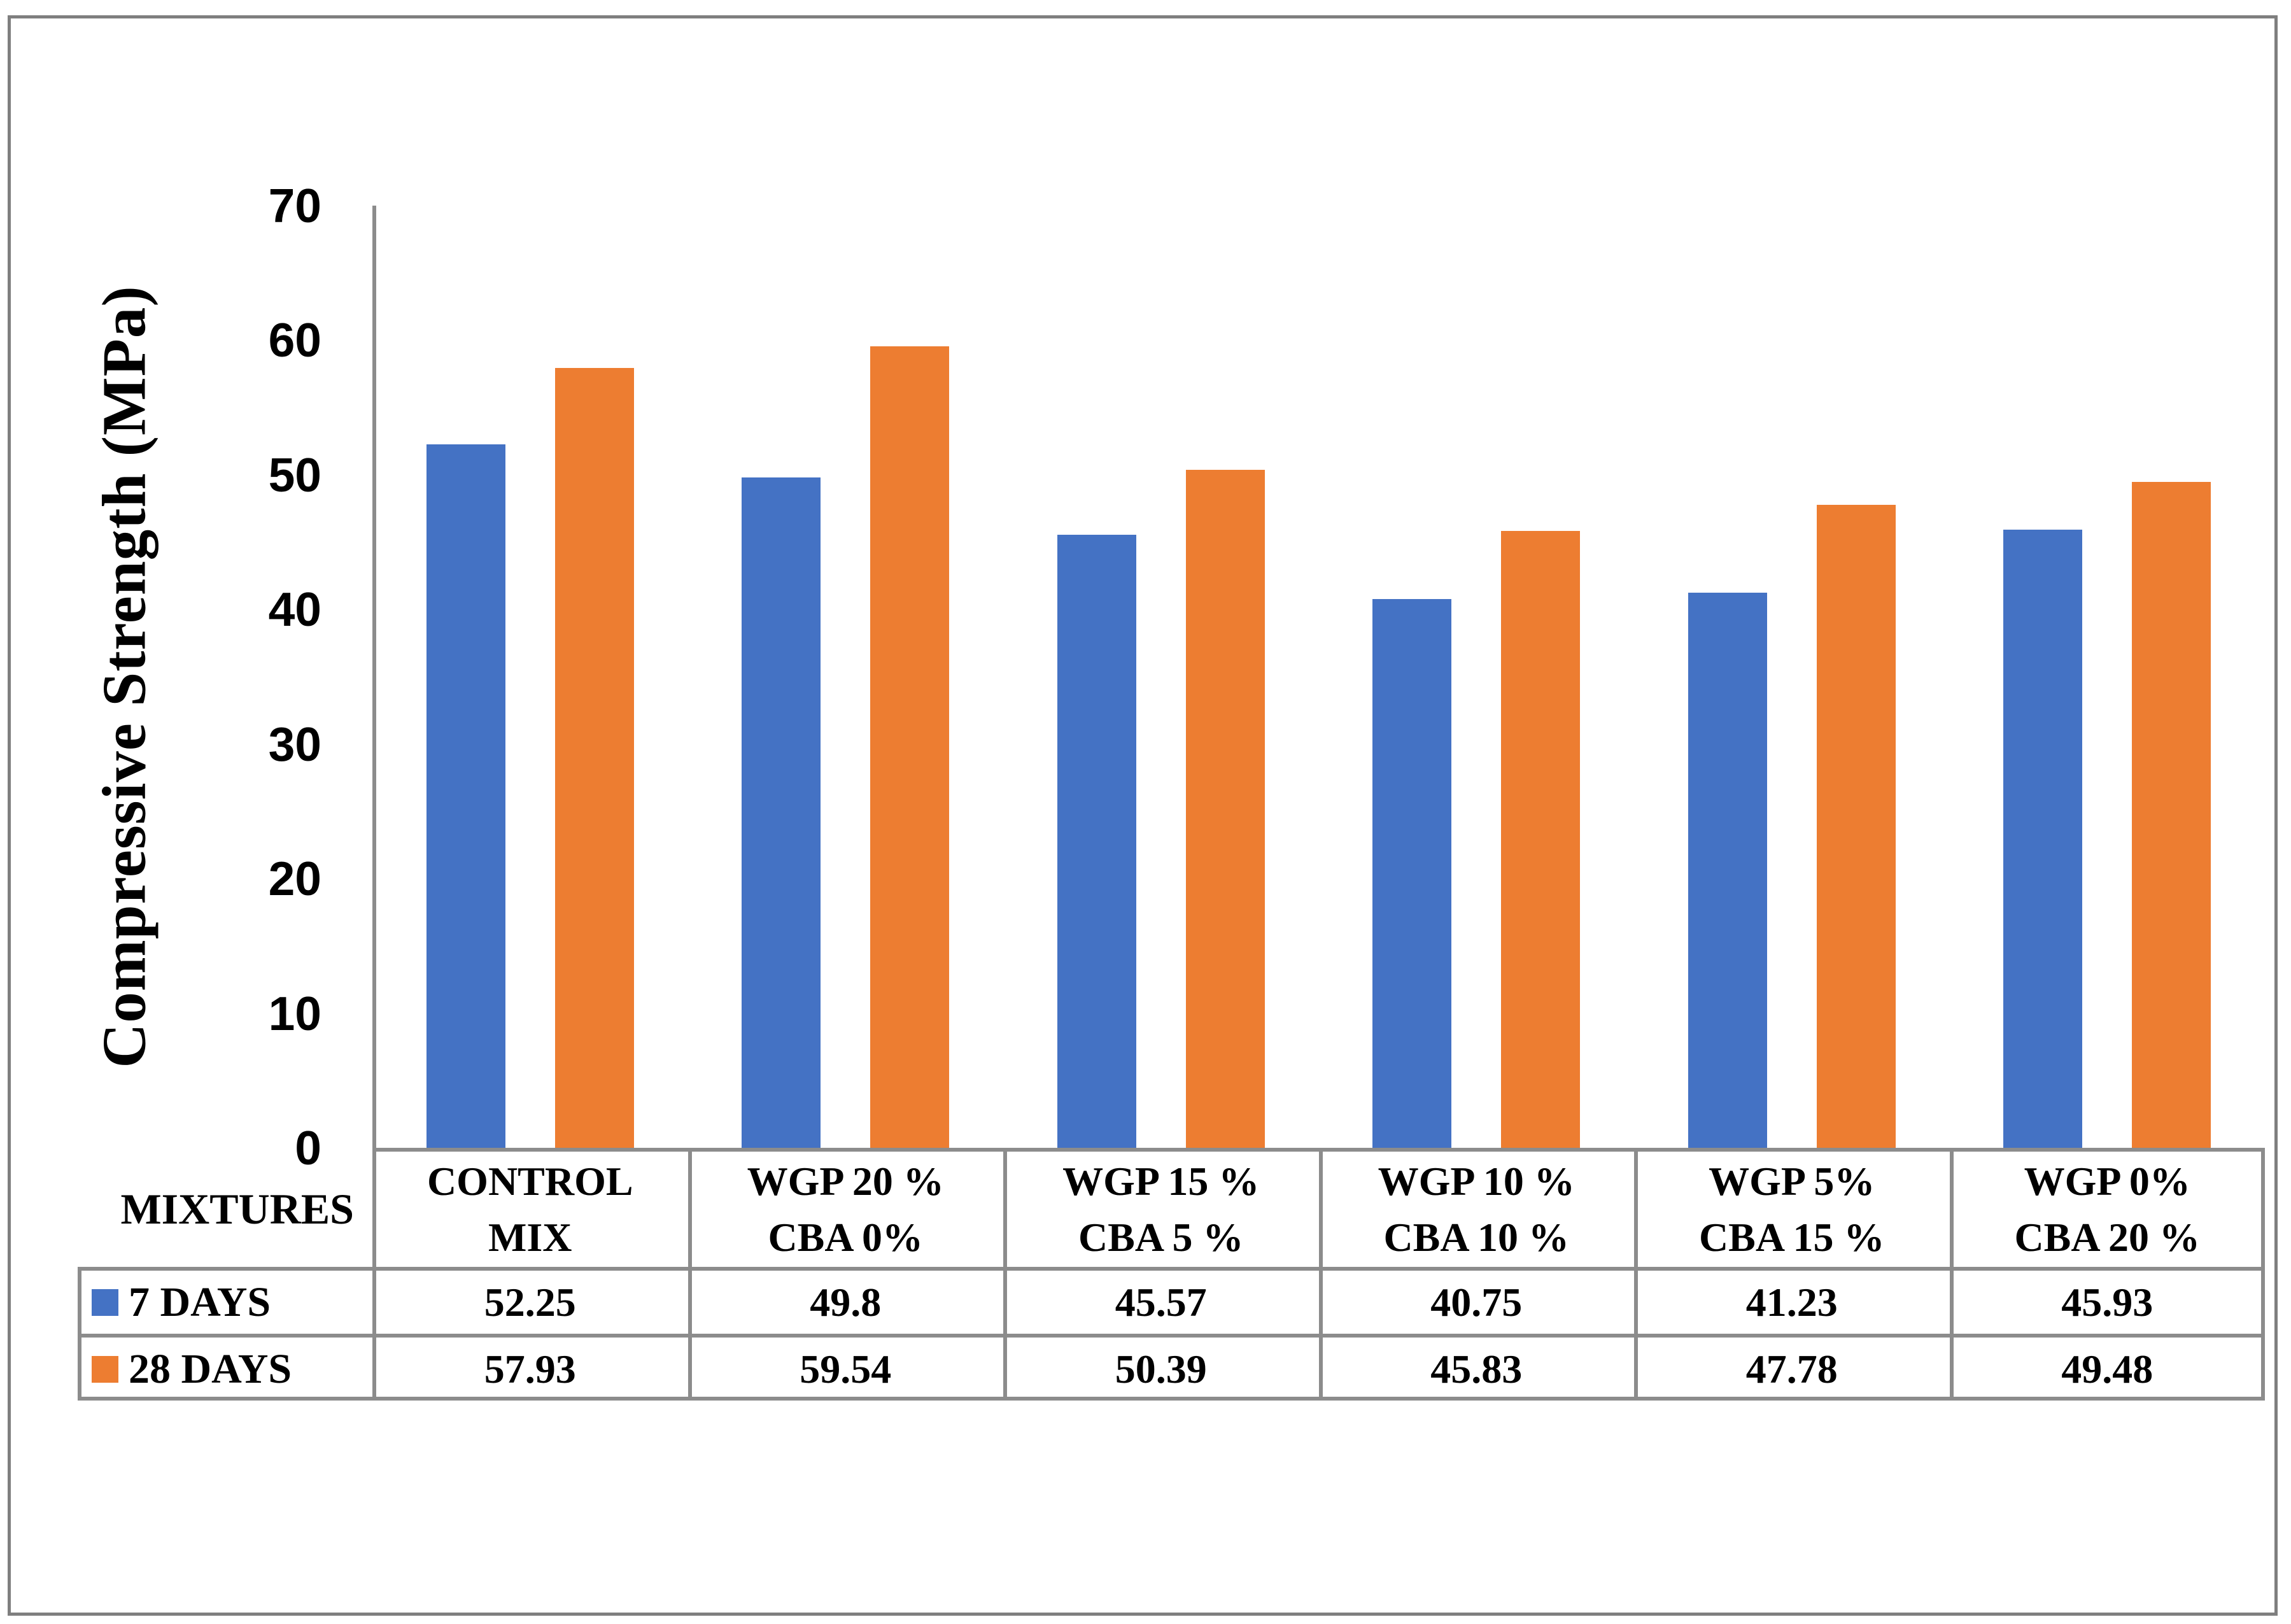  What do you see at coordinates (1476, 1369) in the screenshot?
I see `value-cell-28-days-wgp-10: 45.83` at bounding box center [1476, 1369].